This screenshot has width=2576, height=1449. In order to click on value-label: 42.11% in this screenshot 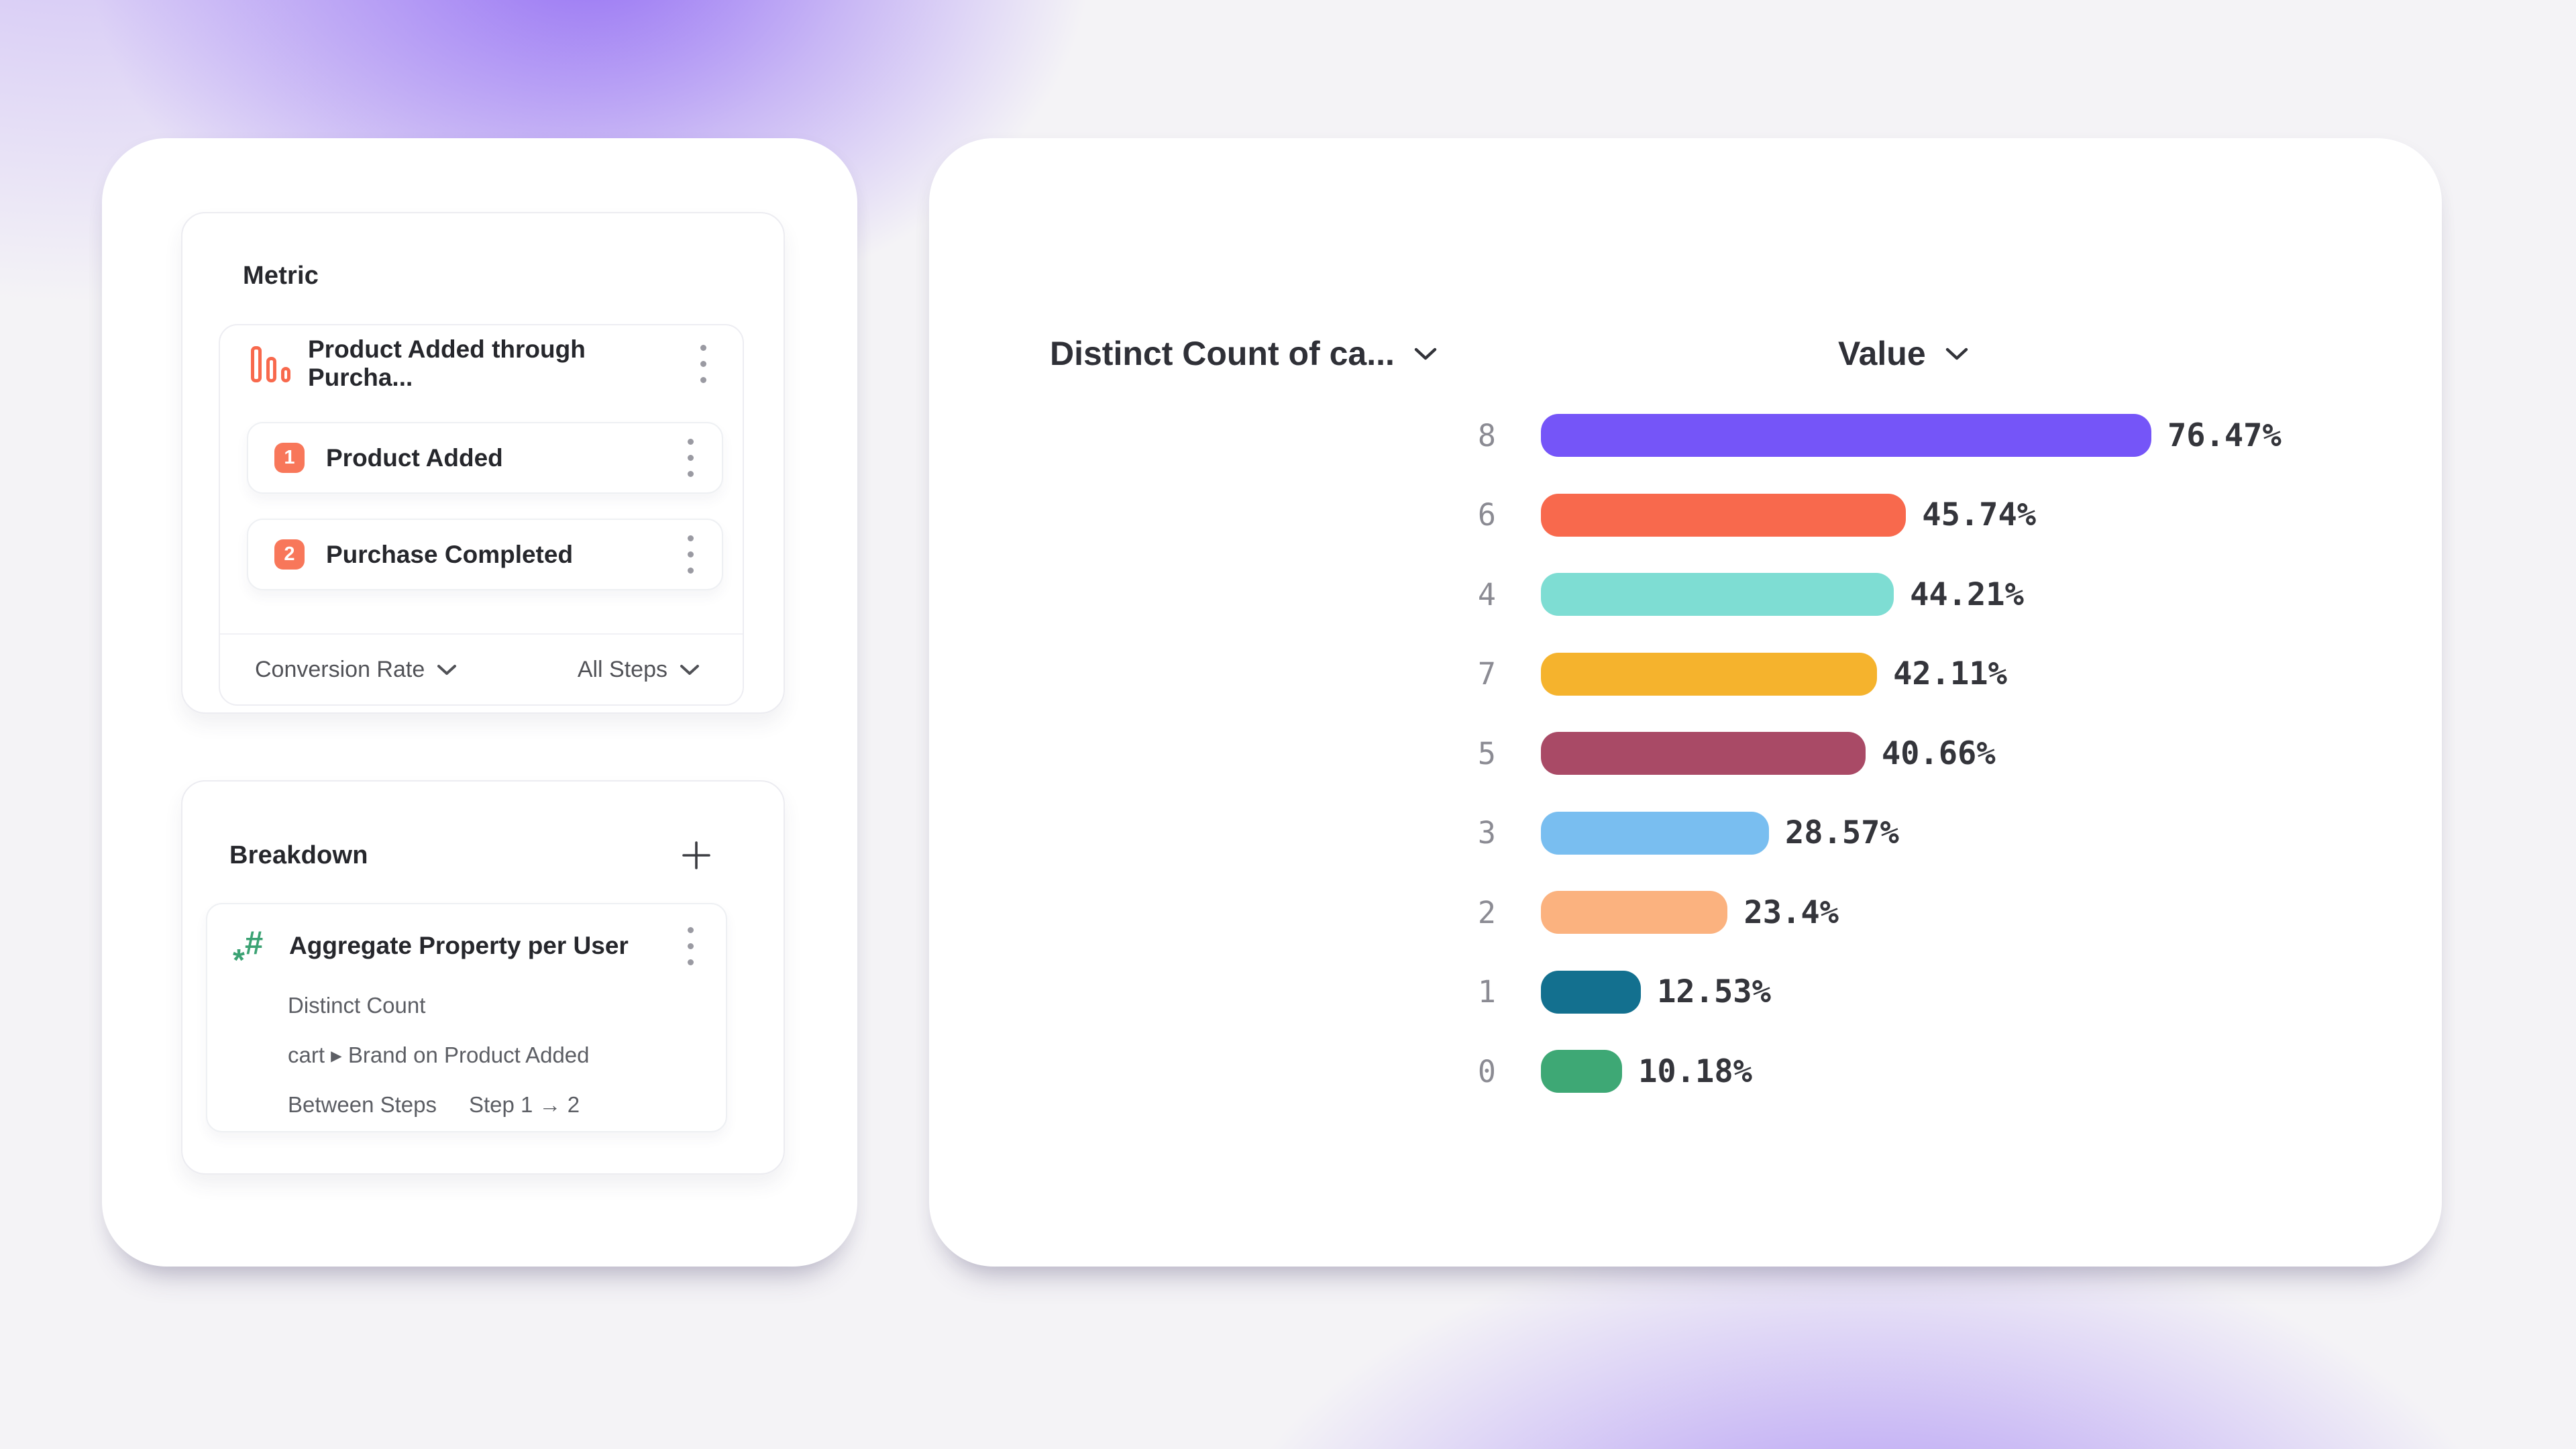, I will do `click(1950, 673)`.